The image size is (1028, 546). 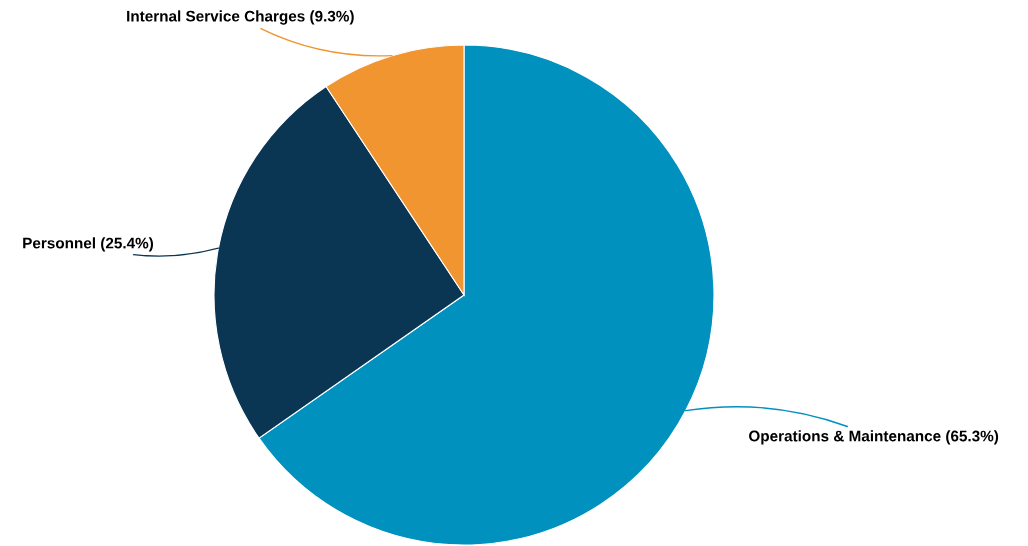 What do you see at coordinates (874, 437) in the screenshot?
I see `slice-label: Operations & Maintenance (65.3%)` at bounding box center [874, 437].